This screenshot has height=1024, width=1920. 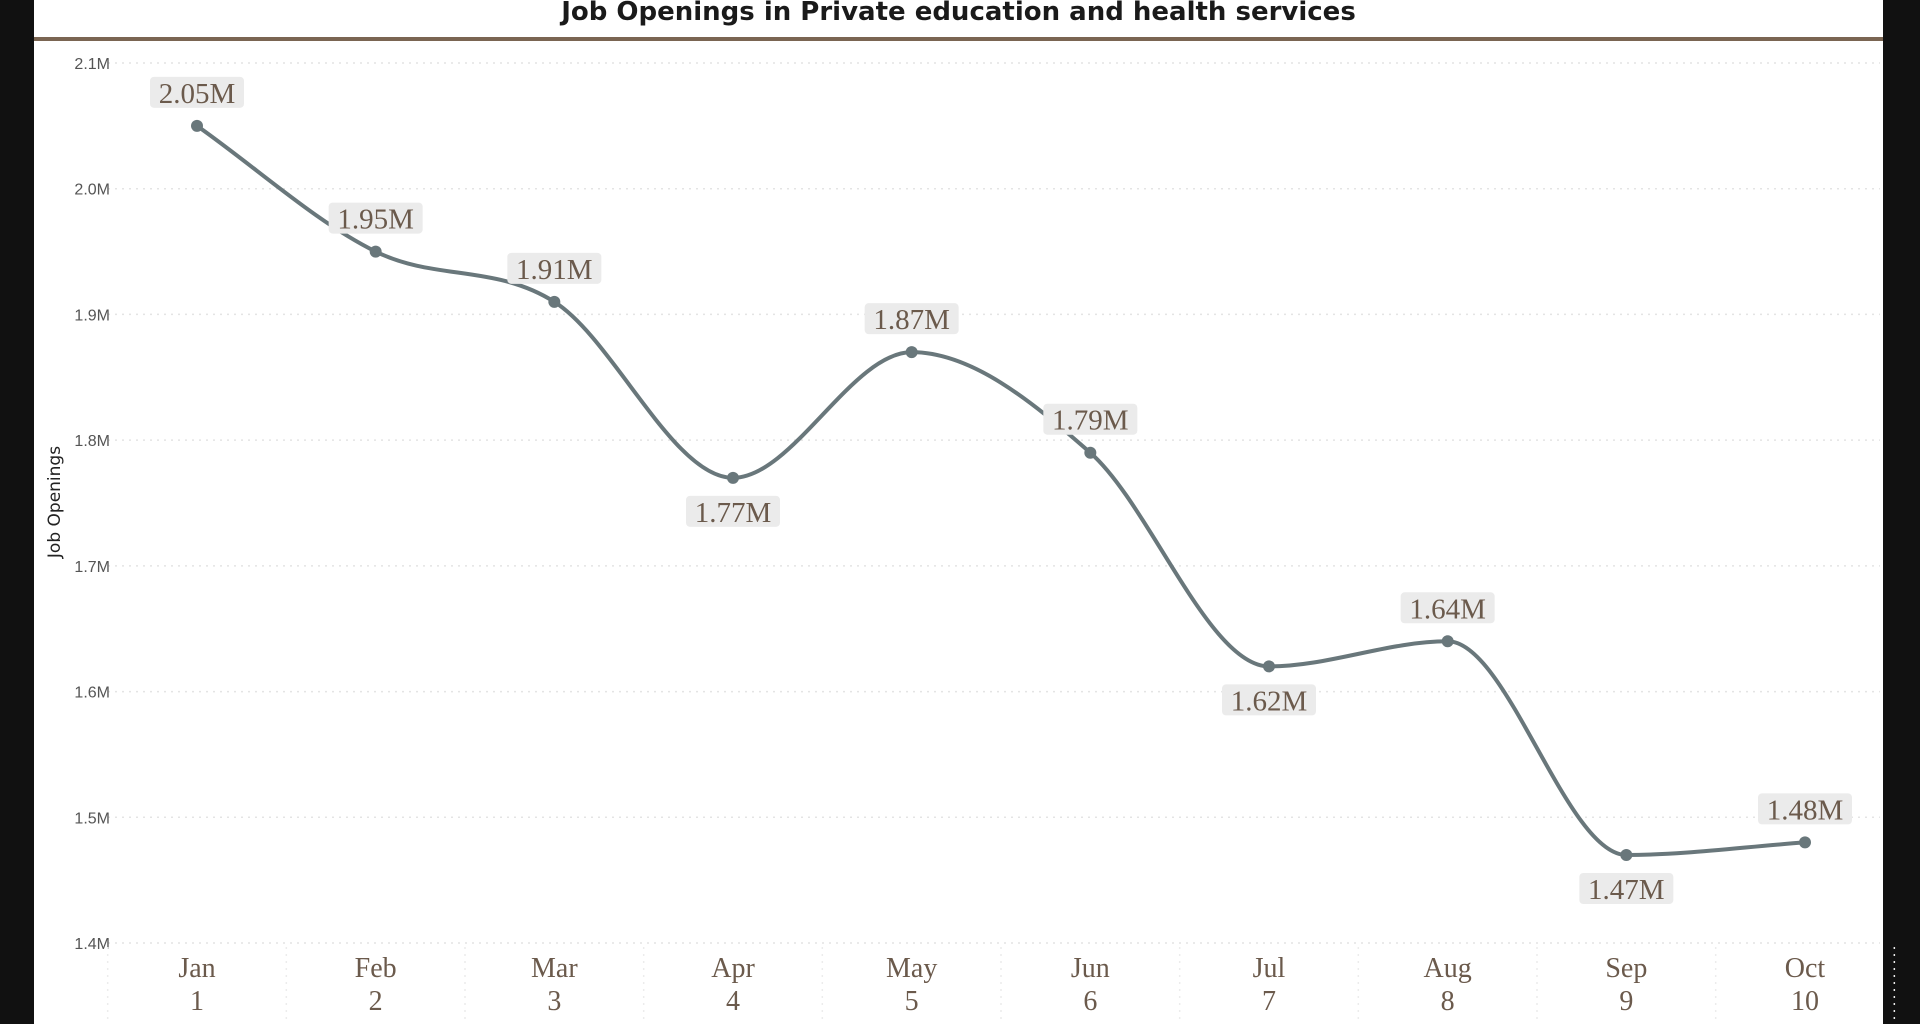 I want to click on x-tick-month: Aug, so click(x=1448, y=968).